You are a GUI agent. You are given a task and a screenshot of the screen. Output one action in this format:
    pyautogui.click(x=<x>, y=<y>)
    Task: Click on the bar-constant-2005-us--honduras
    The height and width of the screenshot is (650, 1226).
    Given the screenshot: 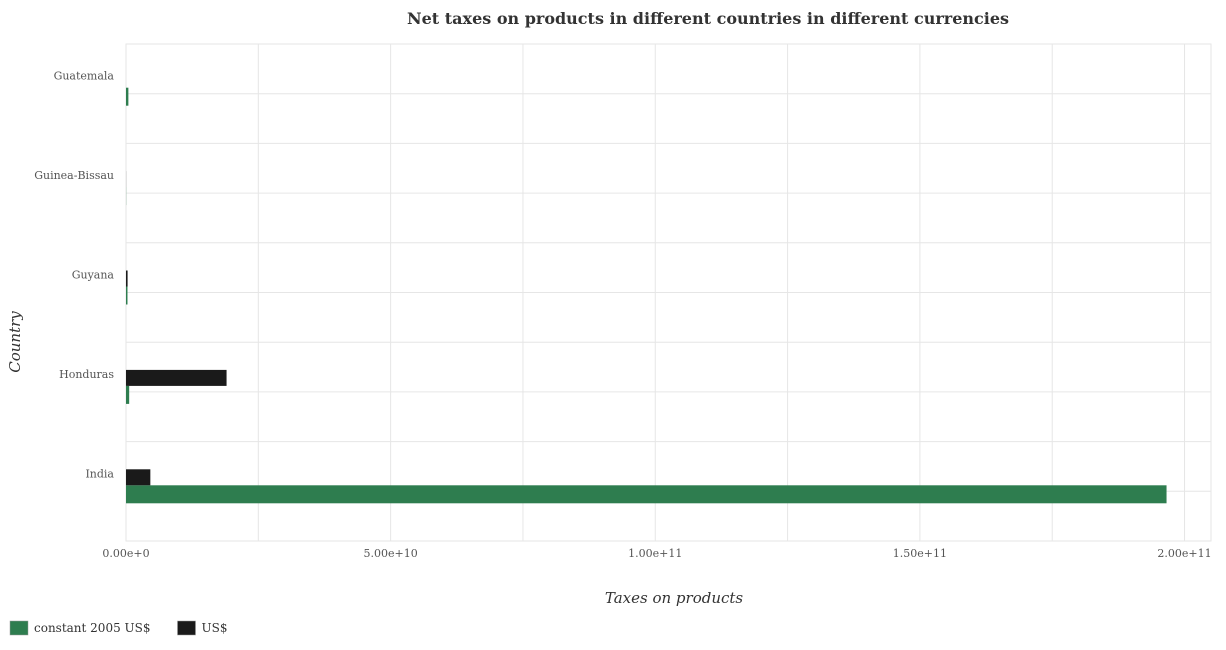 What is the action you would take?
    pyautogui.click(x=128, y=394)
    